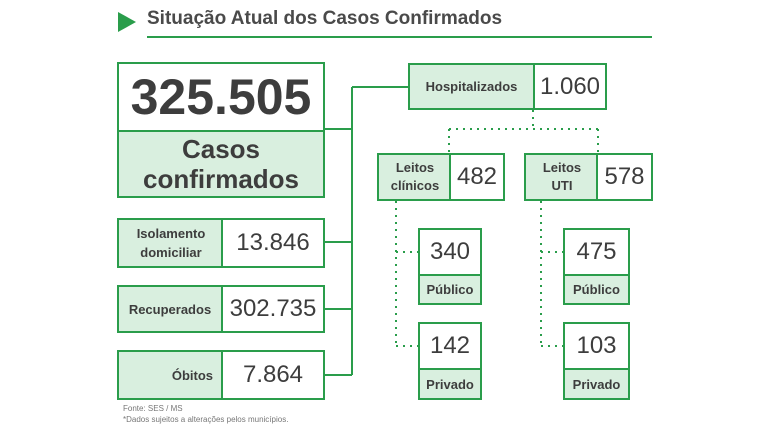  Describe the element at coordinates (273, 242) in the screenshot. I see `isolation-value: 13.846` at that location.